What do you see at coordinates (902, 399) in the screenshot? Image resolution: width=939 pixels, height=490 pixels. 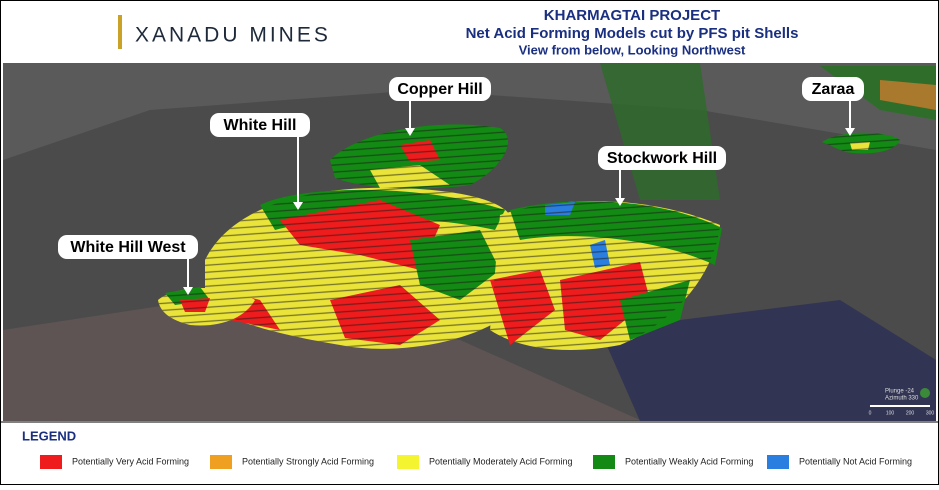 I see `azimuth: Azimuth 330` at bounding box center [902, 399].